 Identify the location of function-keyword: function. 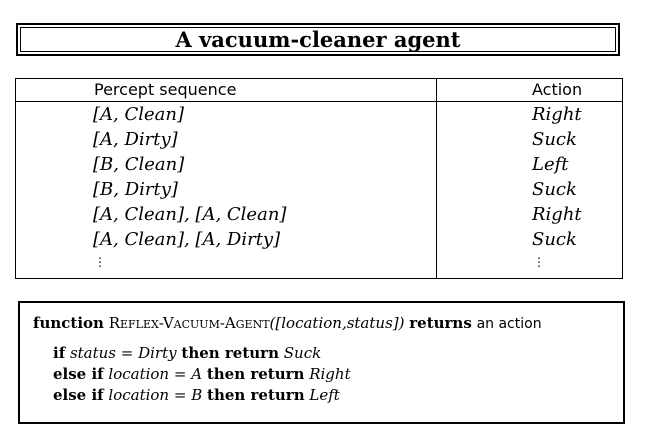
(68, 323).